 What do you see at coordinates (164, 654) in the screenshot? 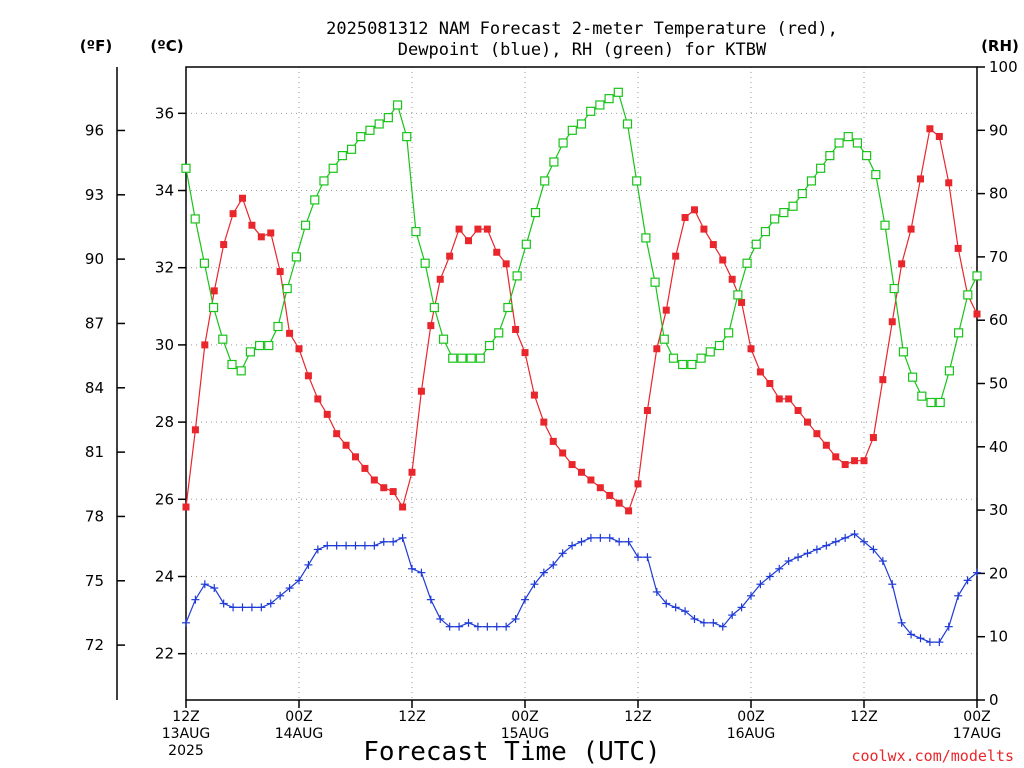
I see `celsius-tick-label: 22` at bounding box center [164, 654].